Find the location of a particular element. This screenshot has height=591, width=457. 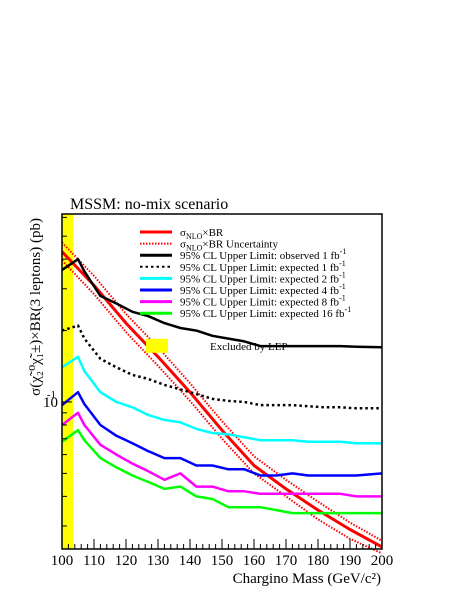

legend-label-4: 95% CL Upper Limit: expected 1 fb-1 is located at coordinates (263, 266).